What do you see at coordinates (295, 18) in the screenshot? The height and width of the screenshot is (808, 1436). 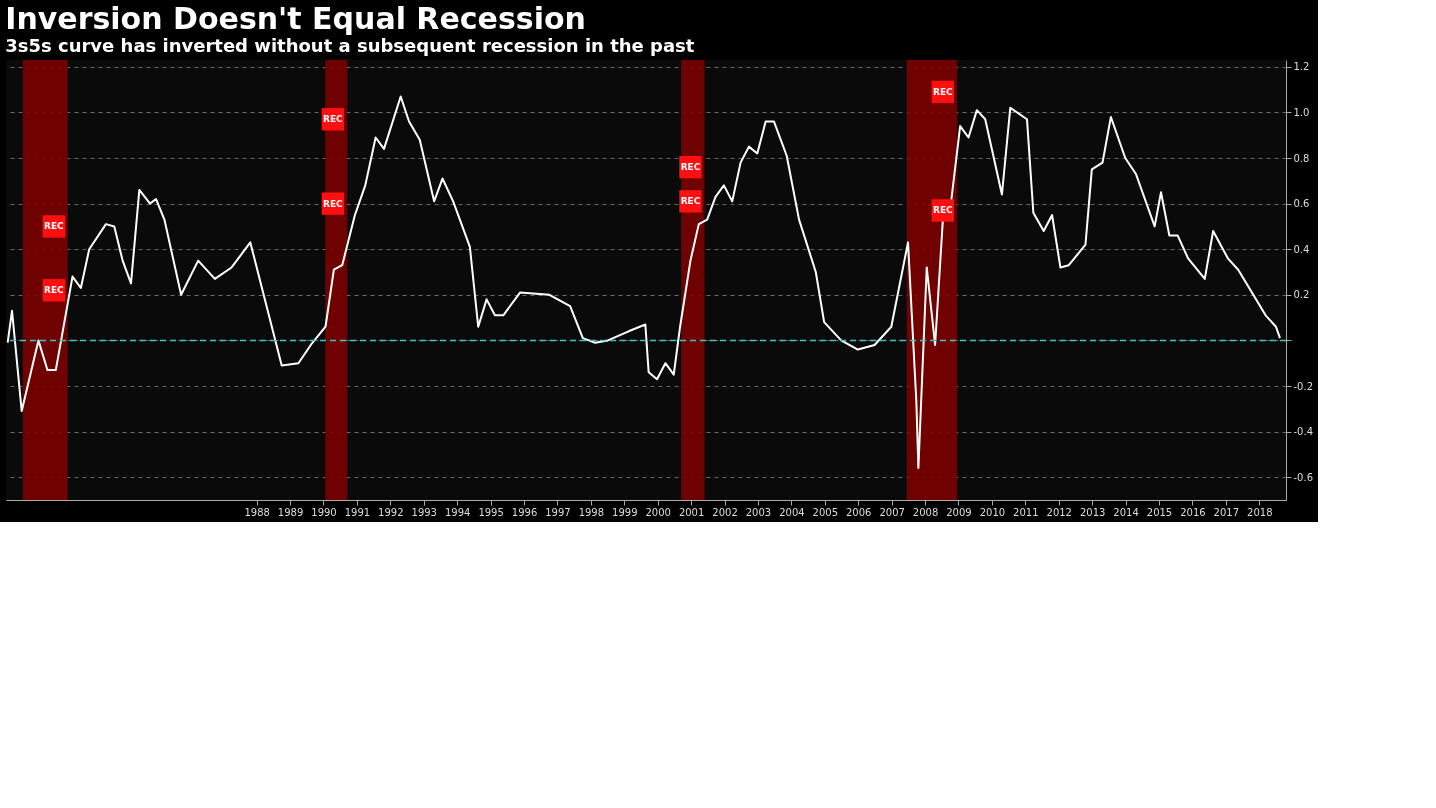 I see `chart-title: Inversion Doesn't Equal Recession` at bounding box center [295, 18].